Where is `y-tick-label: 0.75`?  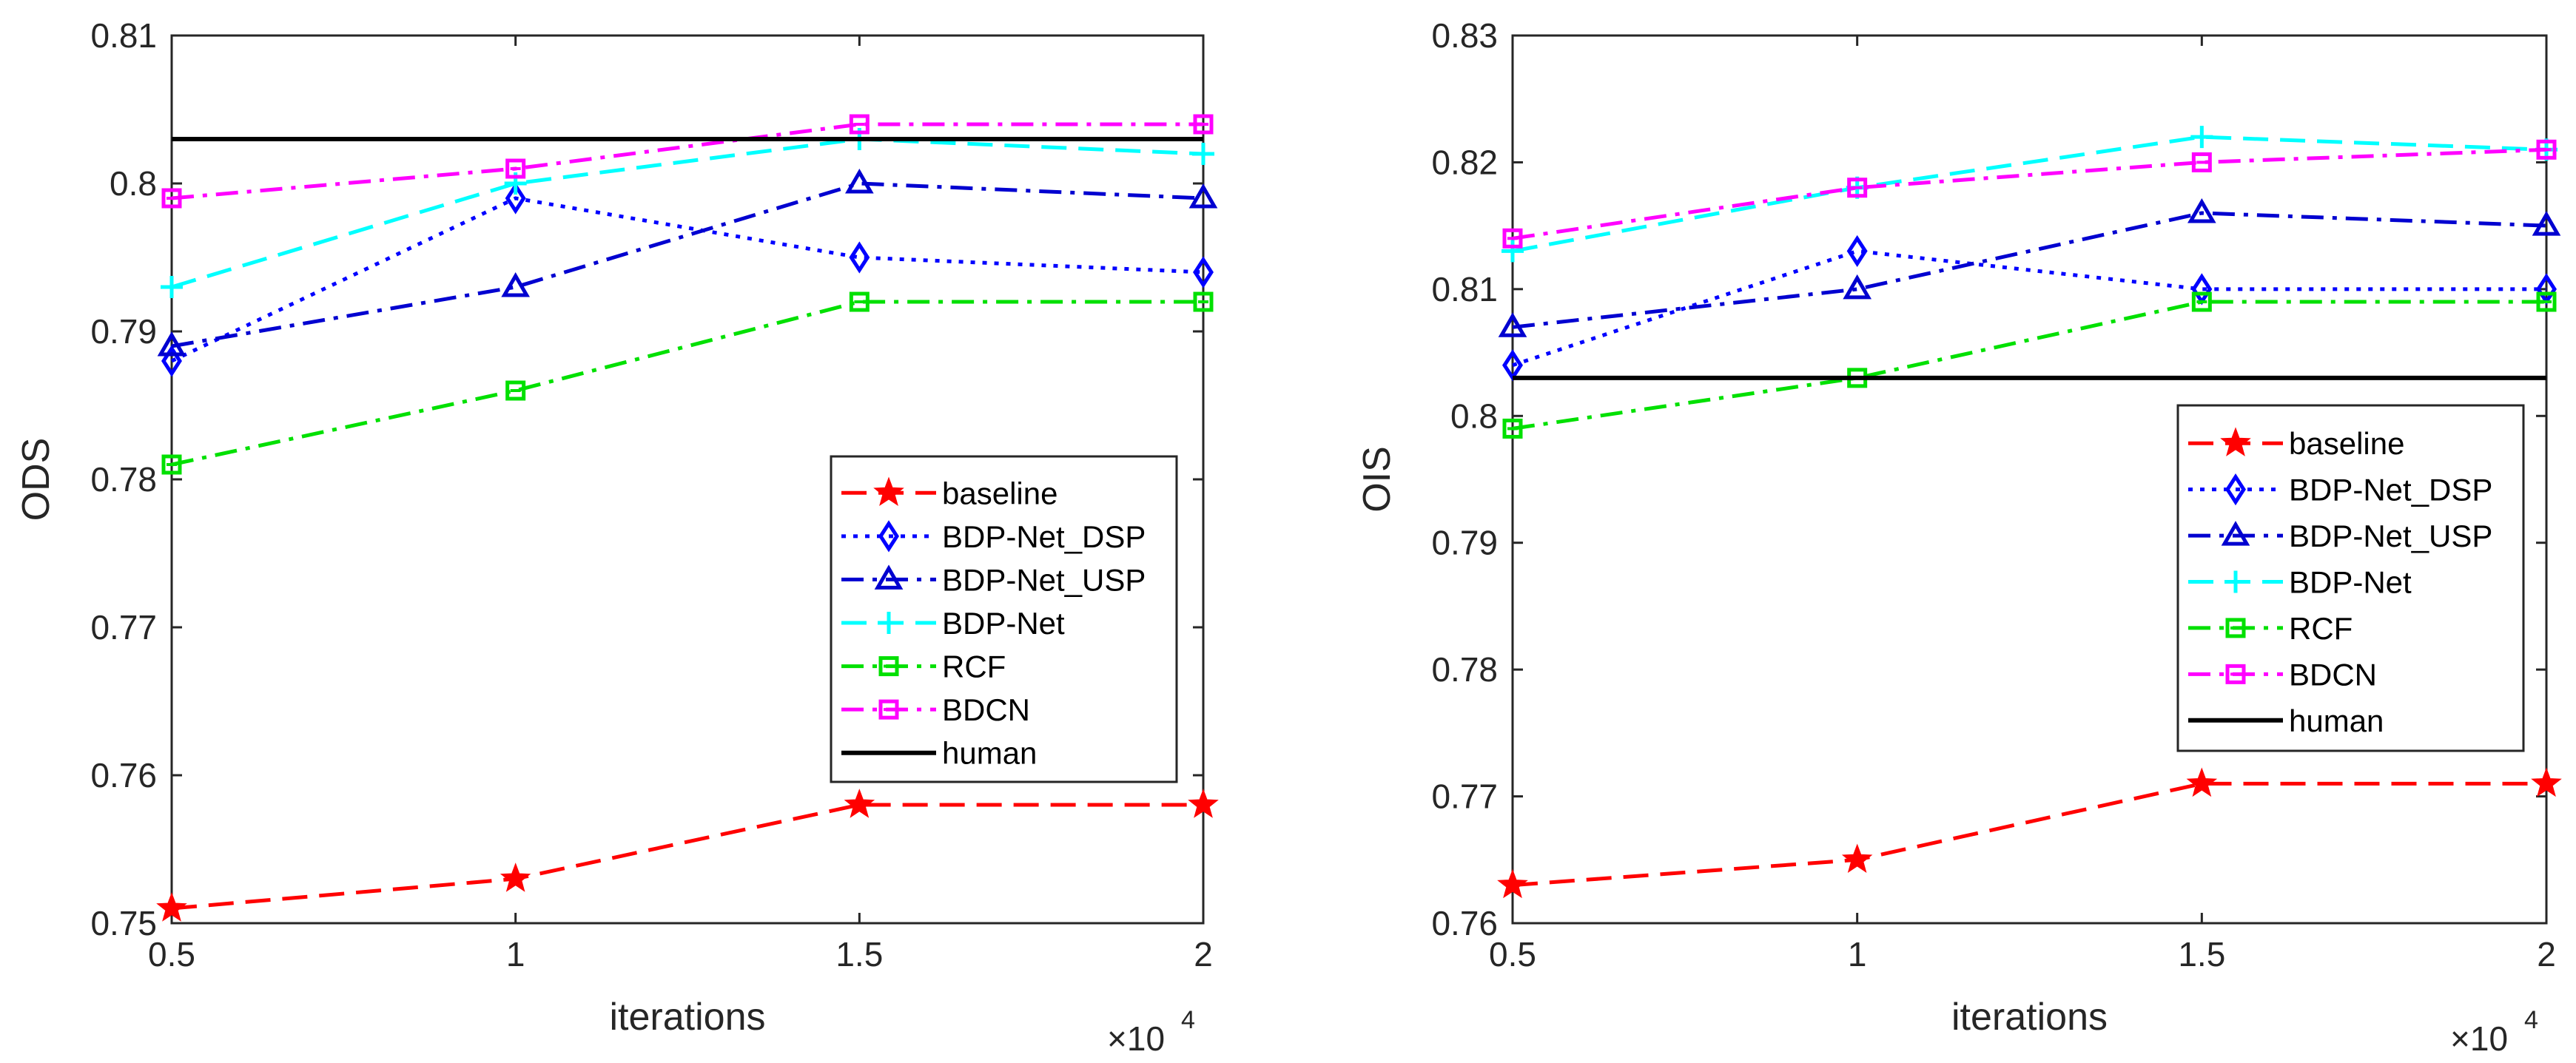 y-tick-label: 0.75 is located at coordinates (123, 923).